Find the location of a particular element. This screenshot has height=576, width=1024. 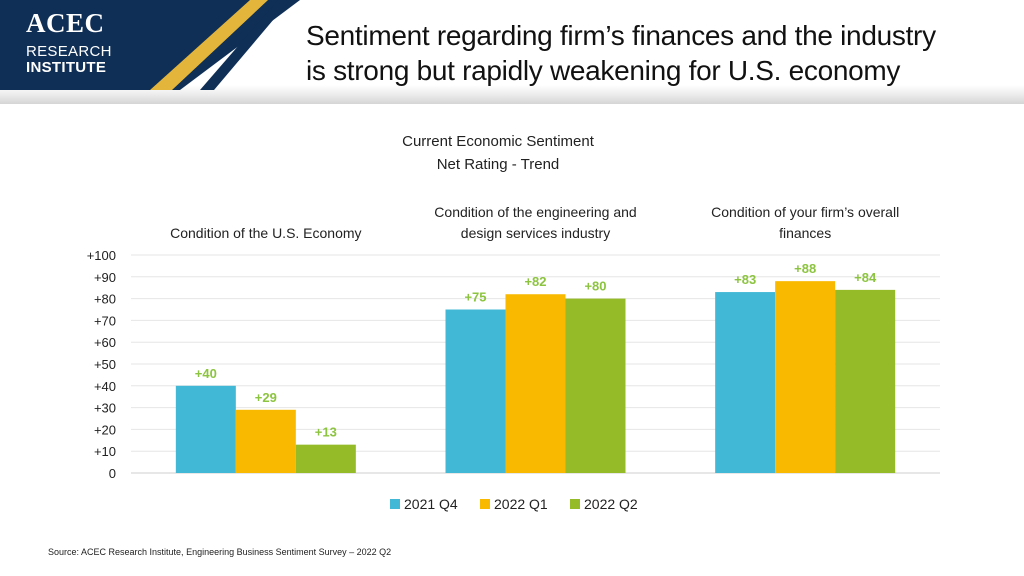

category-label: design services industry is located at coordinates (535, 233).